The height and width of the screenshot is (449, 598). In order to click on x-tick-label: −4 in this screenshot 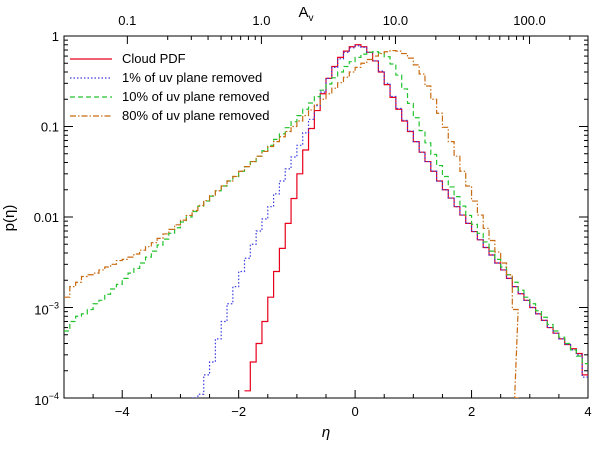, I will do `click(122, 411)`.